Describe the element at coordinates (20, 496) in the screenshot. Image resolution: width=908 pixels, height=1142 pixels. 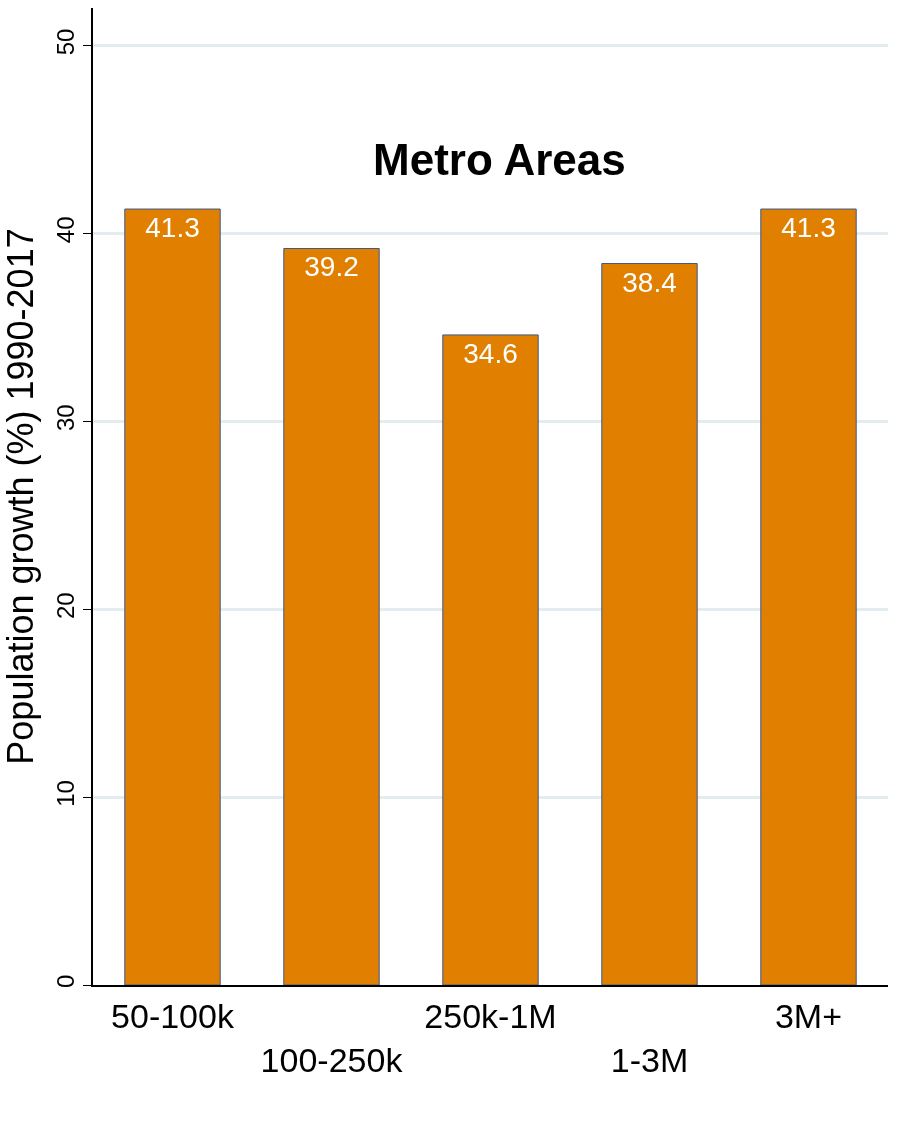
I see `y-axis-title: Population growth (%) 1990-2017` at that location.